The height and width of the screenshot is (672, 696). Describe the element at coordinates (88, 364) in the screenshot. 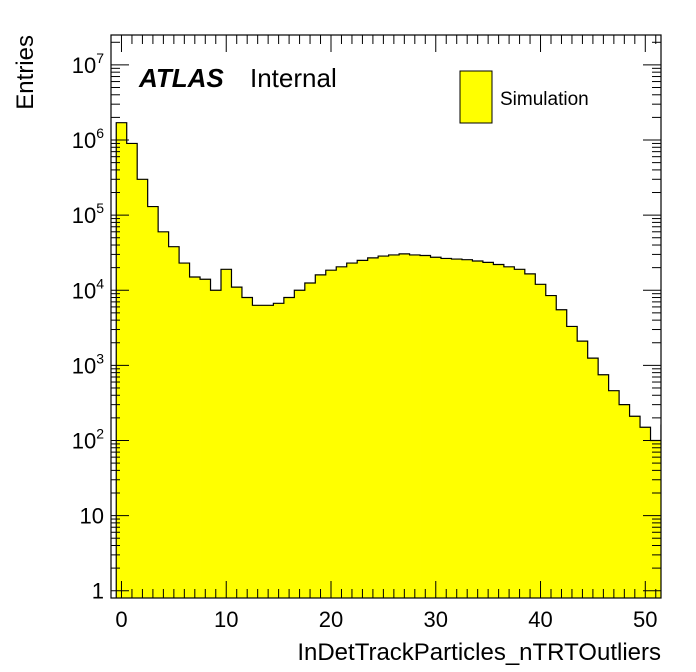

I see `y-tick-label: 10³` at that location.